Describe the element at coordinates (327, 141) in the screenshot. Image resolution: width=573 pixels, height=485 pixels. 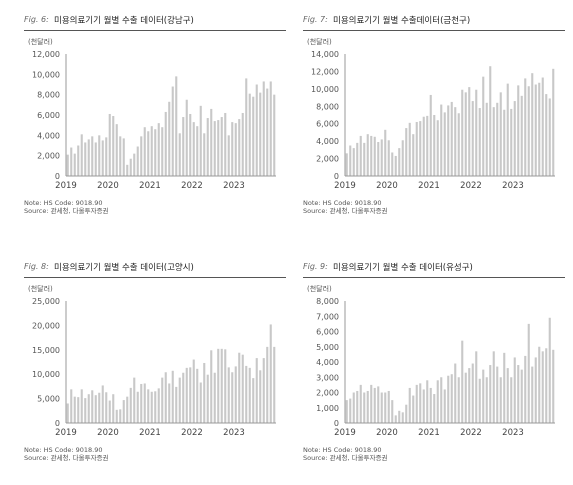
I see `y-tick-label: 4,000` at that location.